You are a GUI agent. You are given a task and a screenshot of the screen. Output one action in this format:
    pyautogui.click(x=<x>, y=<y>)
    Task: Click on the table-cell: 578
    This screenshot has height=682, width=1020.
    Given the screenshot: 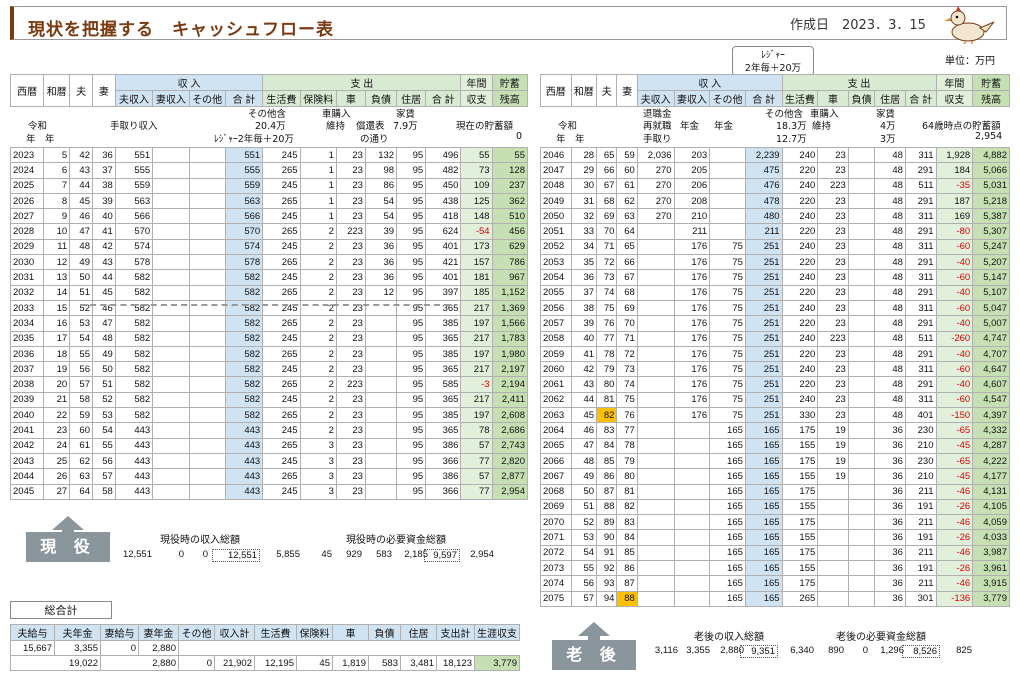 What is the action you would take?
    pyautogui.click(x=244, y=262)
    